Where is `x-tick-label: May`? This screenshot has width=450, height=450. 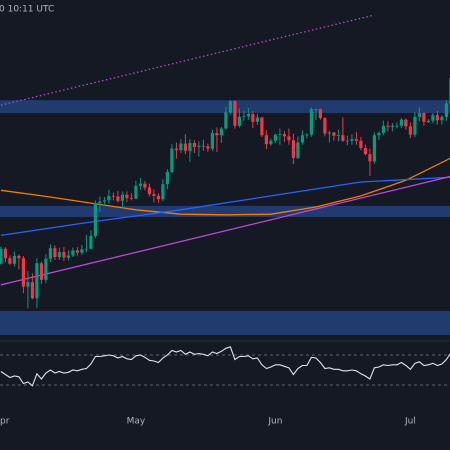
x-tick-label: May is located at coordinates (136, 422).